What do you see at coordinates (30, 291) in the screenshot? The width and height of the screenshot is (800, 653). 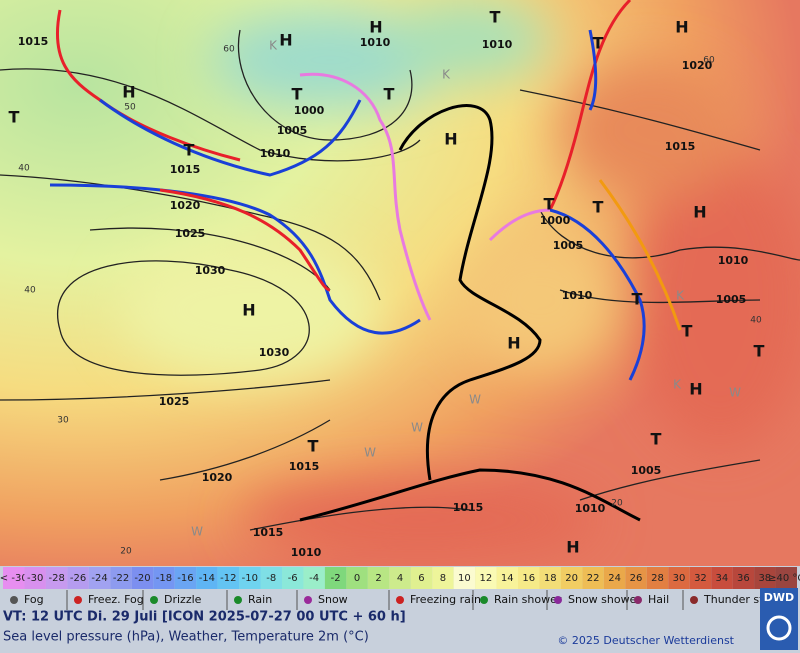 I see `grid-temperature: 40` at bounding box center [30, 291].